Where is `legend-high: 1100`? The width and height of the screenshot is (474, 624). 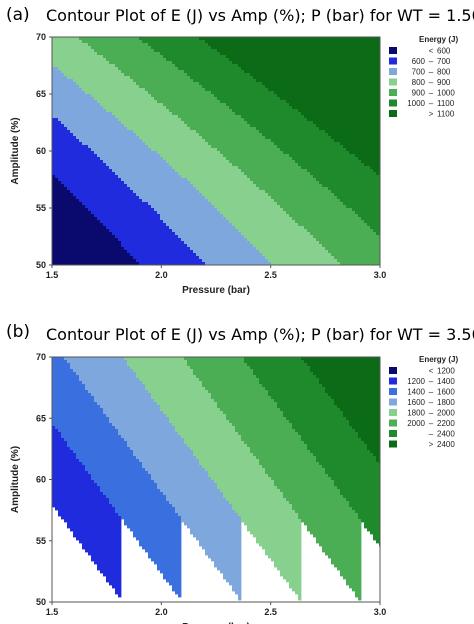
legend-high: 1100 is located at coordinates (446, 103).